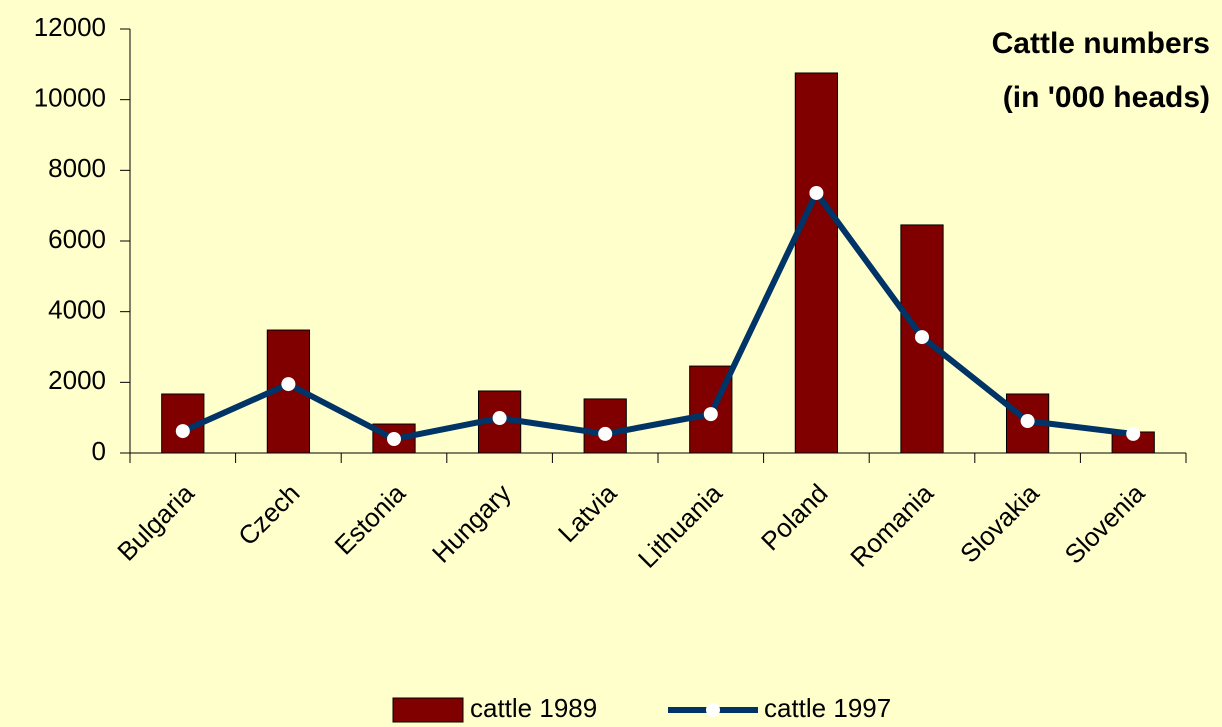 This screenshot has height=727, width=1222. Describe the element at coordinates (77, 310) in the screenshot. I see `y-tick-label: 4000` at that location.